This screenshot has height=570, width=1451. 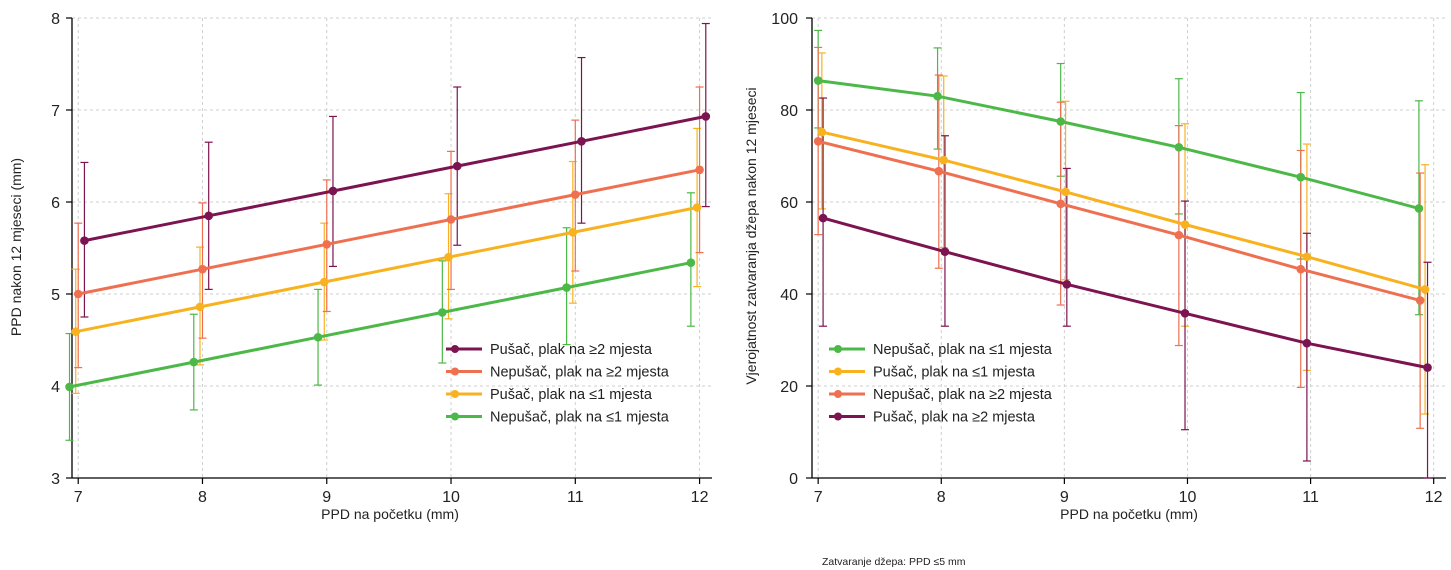 What do you see at coordinates (390, 514) in the screenshot?
I see `chart-left-xlabel: PPD na početku (mm)` at bounding box center [390, 514].